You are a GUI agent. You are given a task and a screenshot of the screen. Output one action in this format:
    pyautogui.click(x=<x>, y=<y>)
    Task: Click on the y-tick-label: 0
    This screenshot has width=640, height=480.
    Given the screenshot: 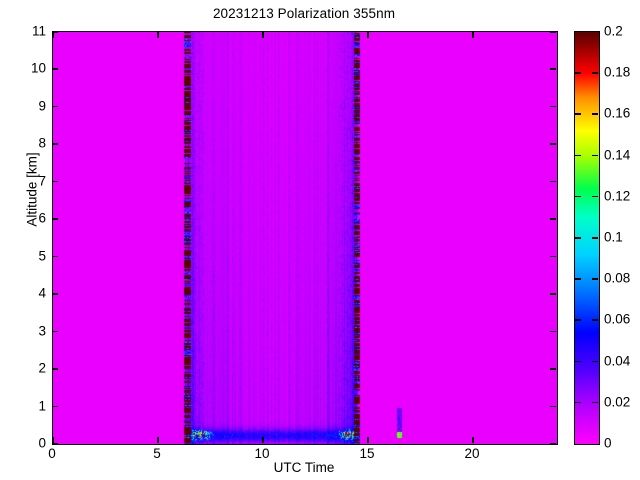 What is the action you would take?
    pyautogui.click(x=42, y=443)
    